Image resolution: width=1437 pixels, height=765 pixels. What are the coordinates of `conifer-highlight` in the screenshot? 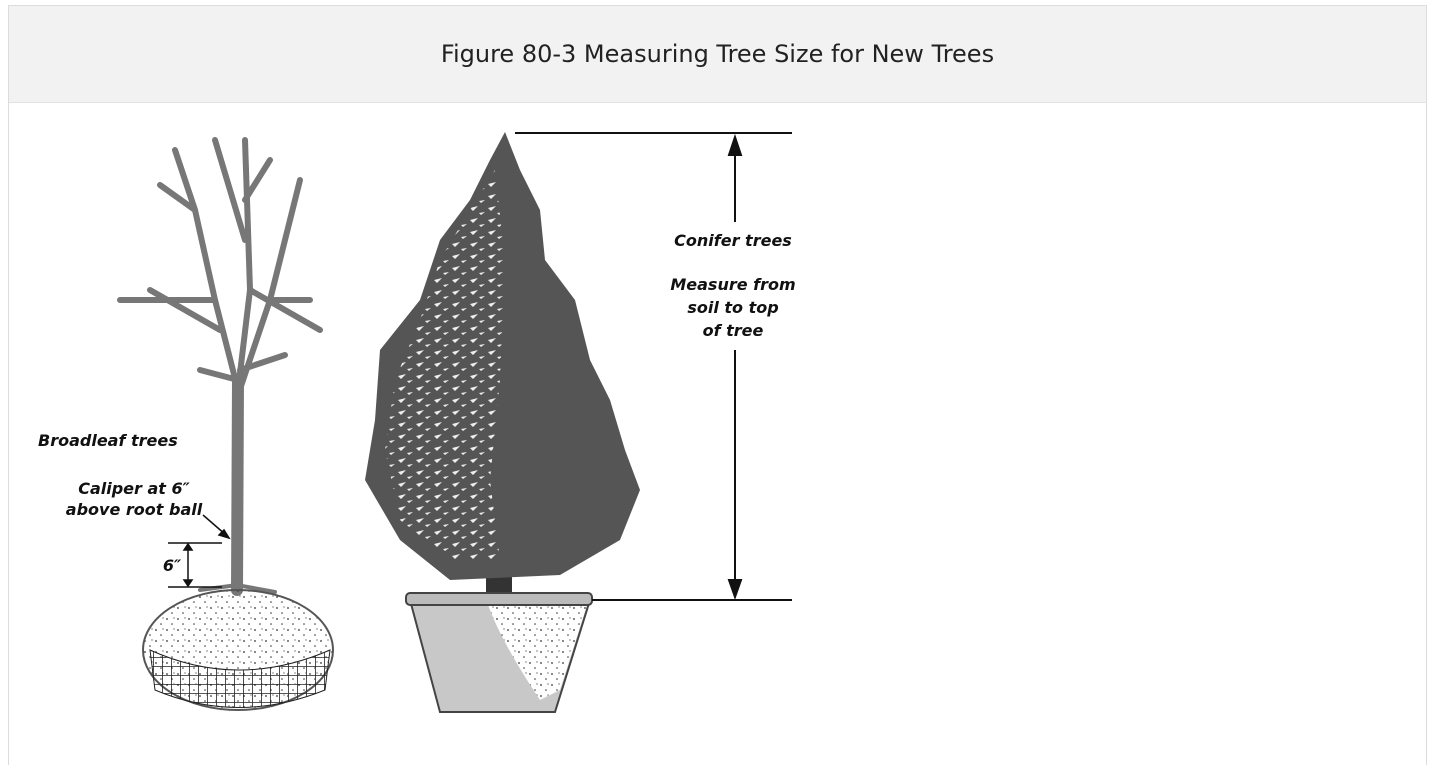 It's located at (445, 365).